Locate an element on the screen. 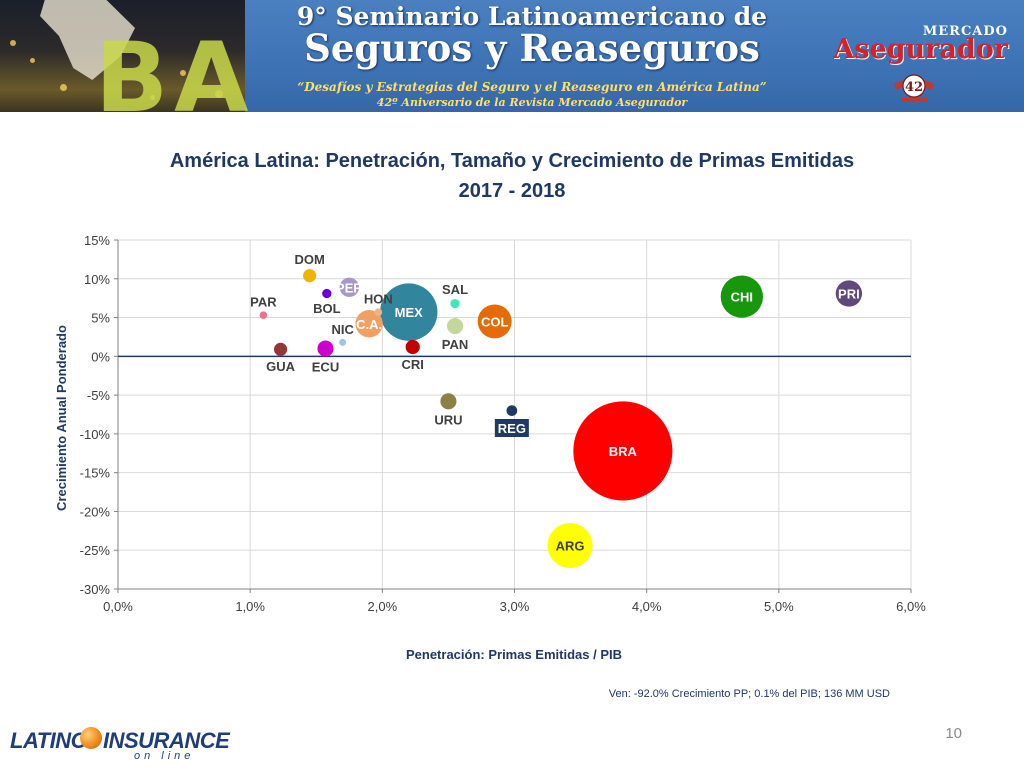  label-sal: SAL is located at coordinates (455, 289).